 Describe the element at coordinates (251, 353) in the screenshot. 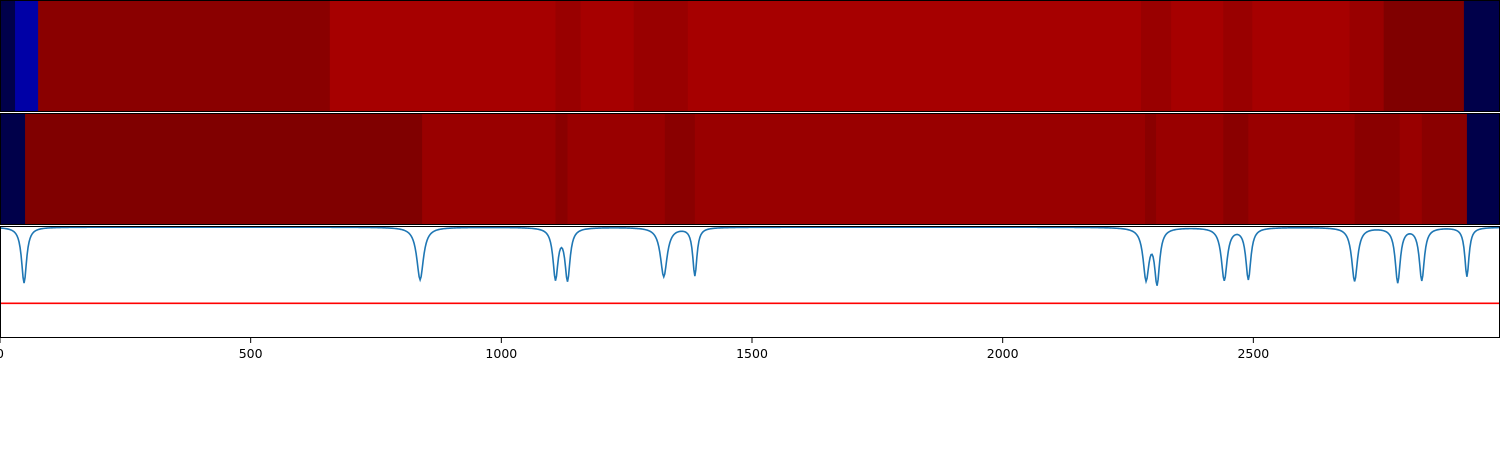

I see `x-tick-label: 500` at that location.